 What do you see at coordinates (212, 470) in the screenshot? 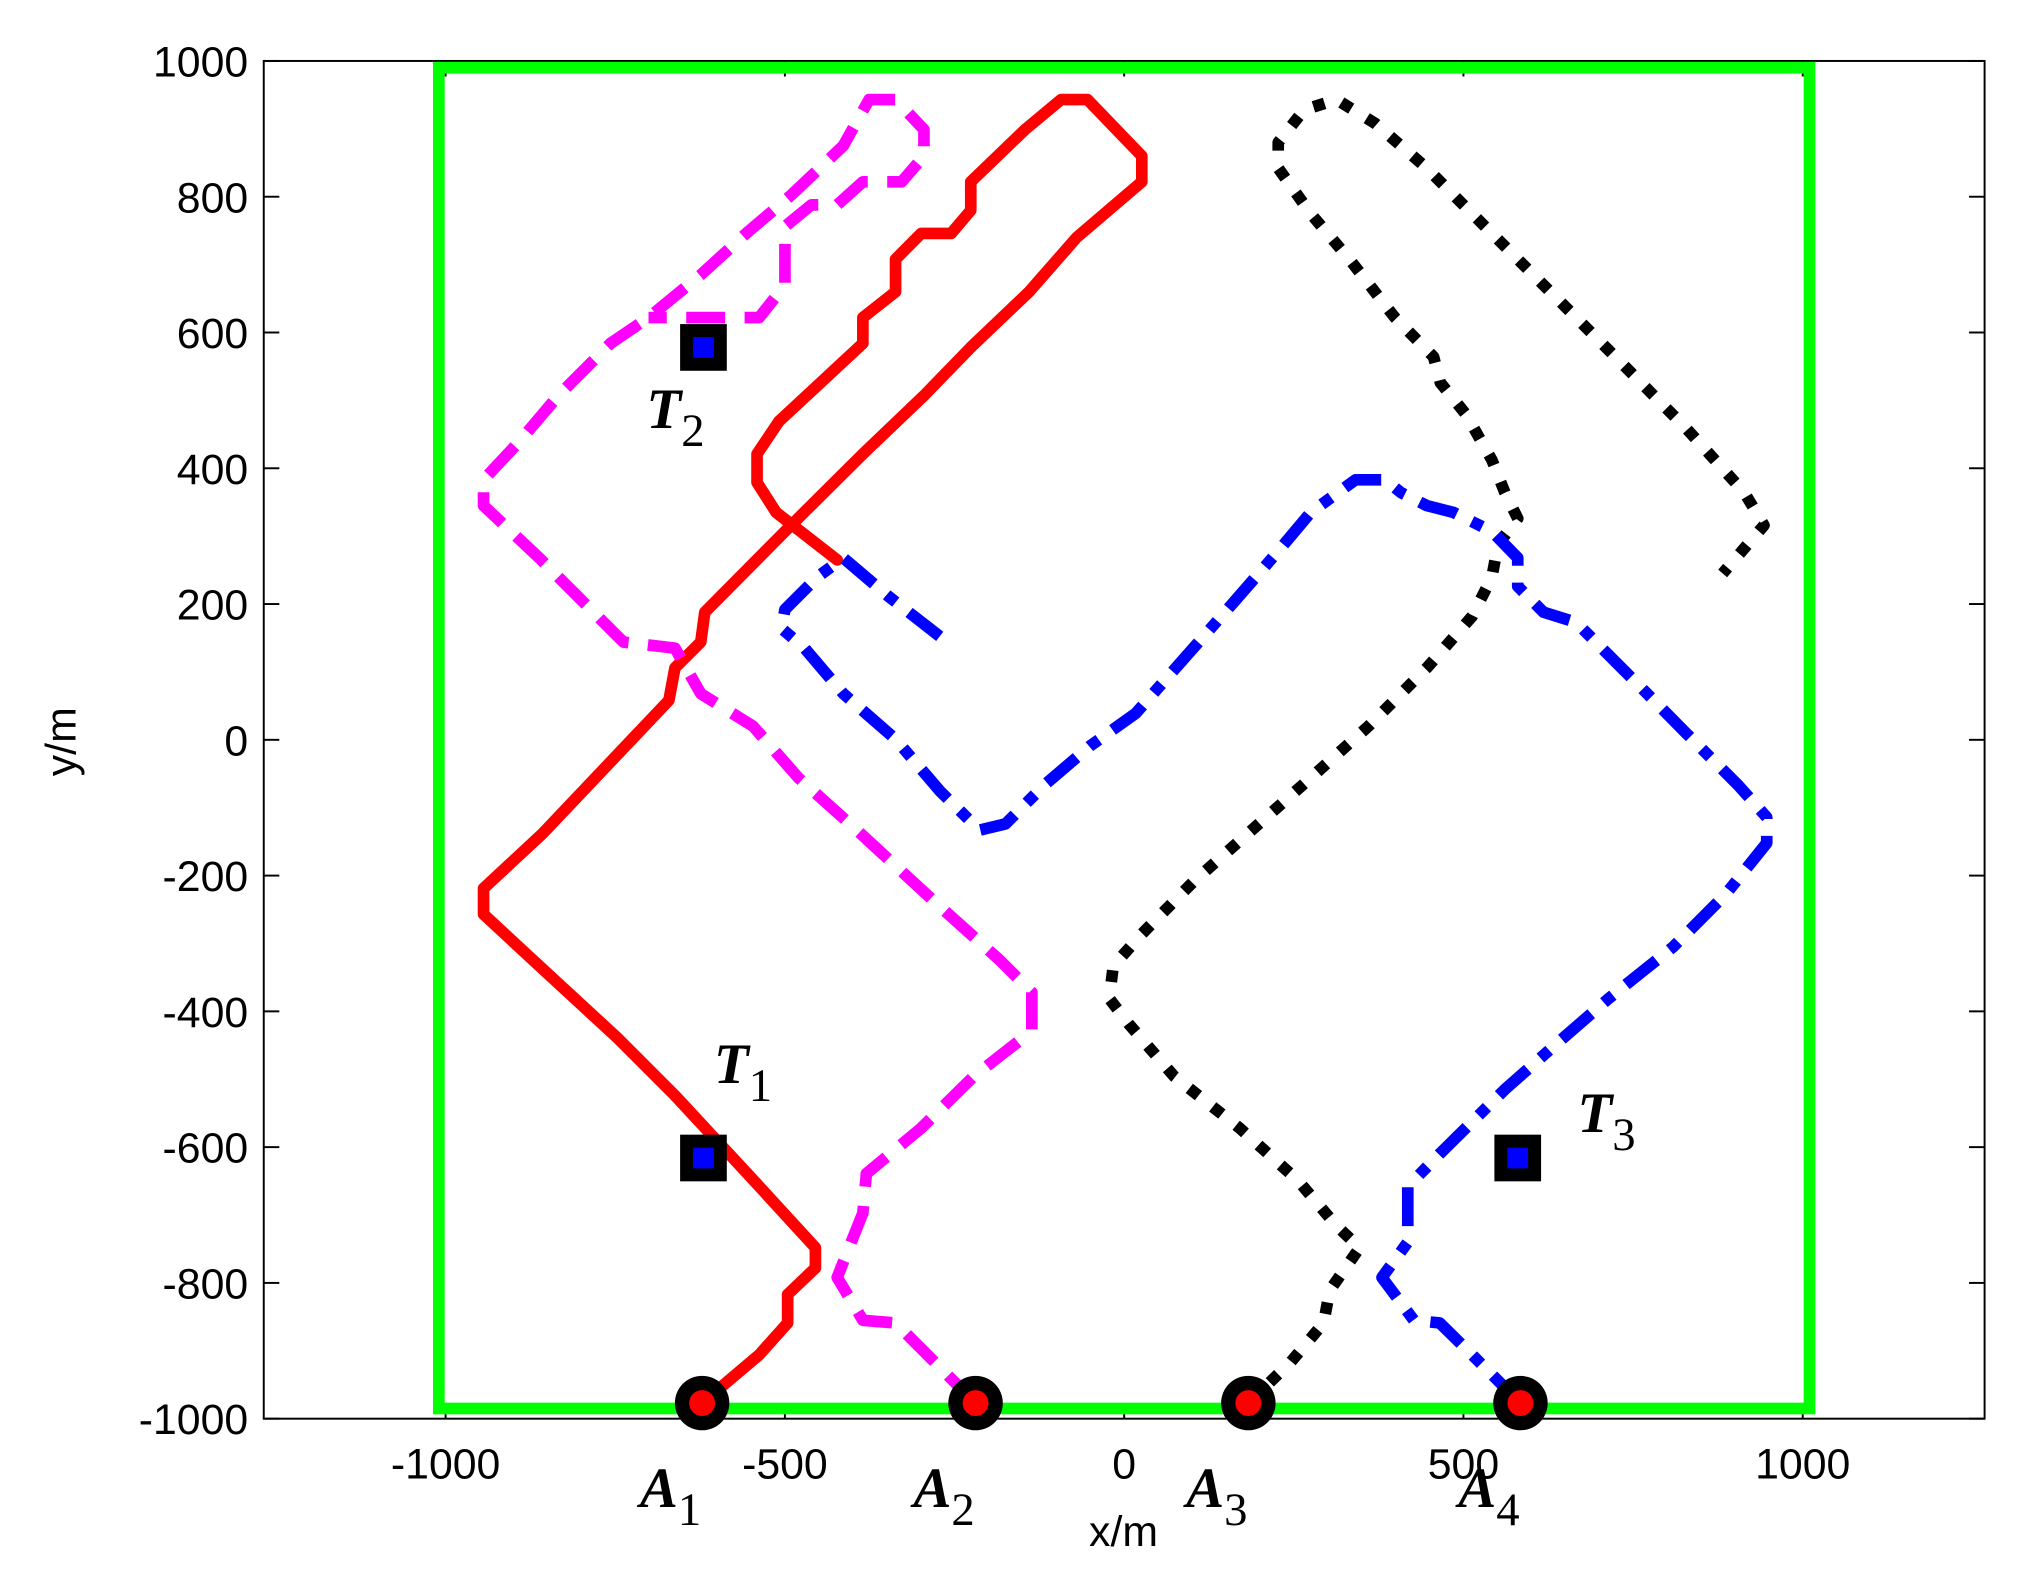
I see `y-tick-label: 400` at bounding box center [212, 470].